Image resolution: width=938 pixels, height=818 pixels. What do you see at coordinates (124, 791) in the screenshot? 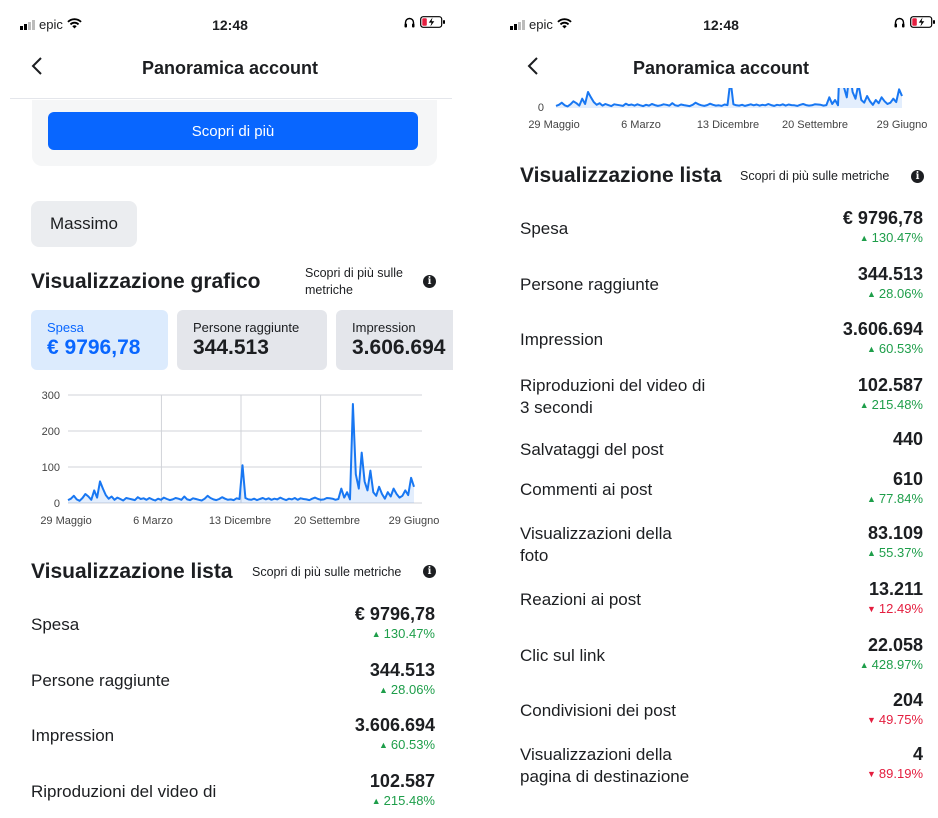
I see `metric-label: Riproduzioni del video di` at bounding box center [124, 791].